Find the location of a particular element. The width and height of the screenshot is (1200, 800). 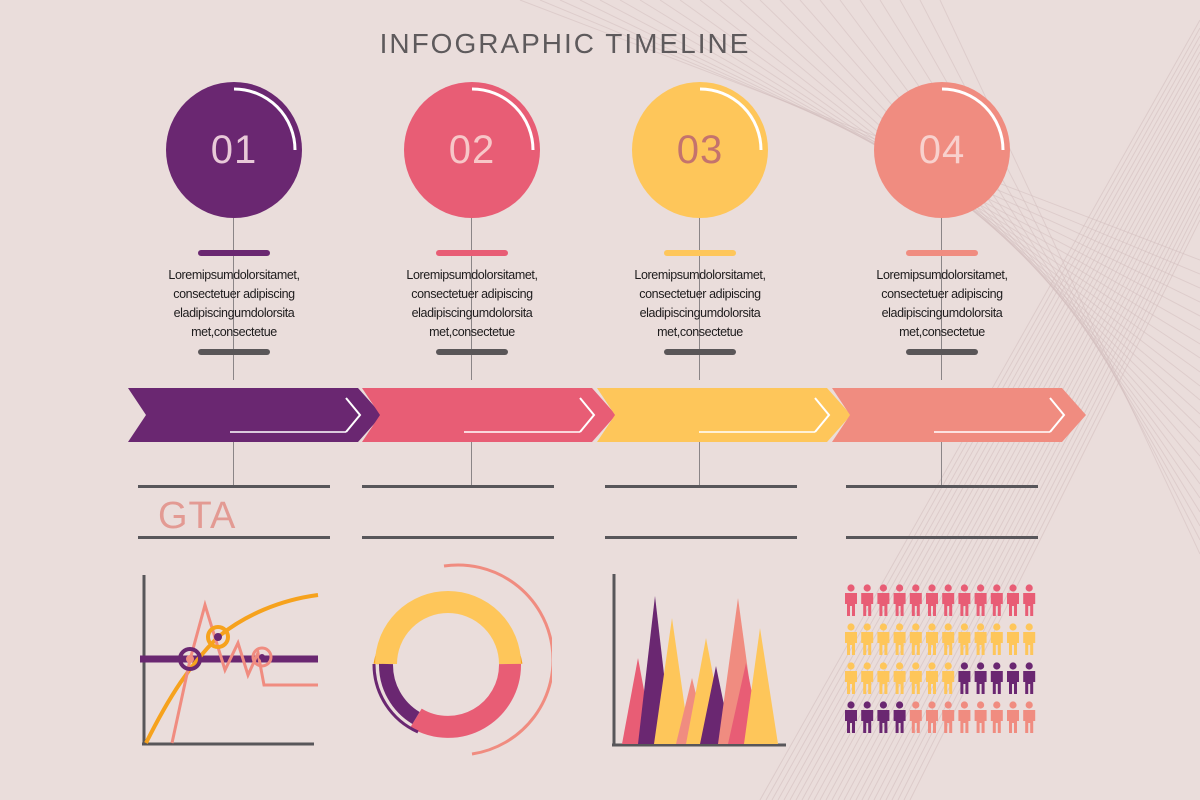

timeline-arrow-bar is located at coordinates (607, 415).